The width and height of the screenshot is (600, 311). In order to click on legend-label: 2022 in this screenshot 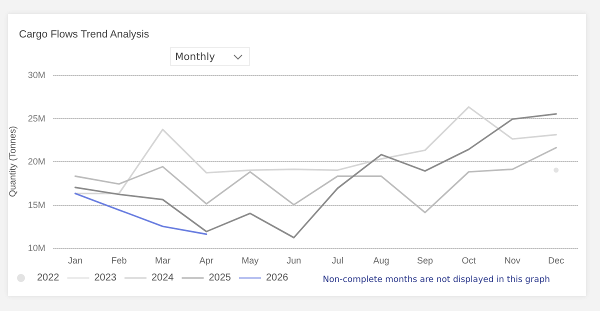, I will do `click(48, 278)`.